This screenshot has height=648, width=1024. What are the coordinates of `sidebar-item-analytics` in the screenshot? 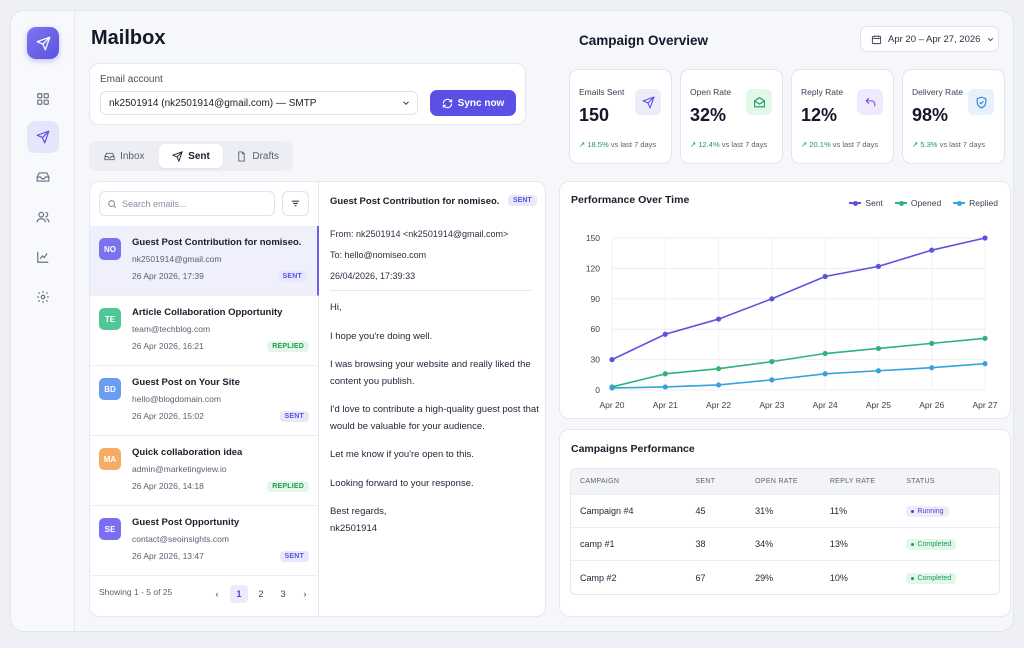 It's located at (43, 257).